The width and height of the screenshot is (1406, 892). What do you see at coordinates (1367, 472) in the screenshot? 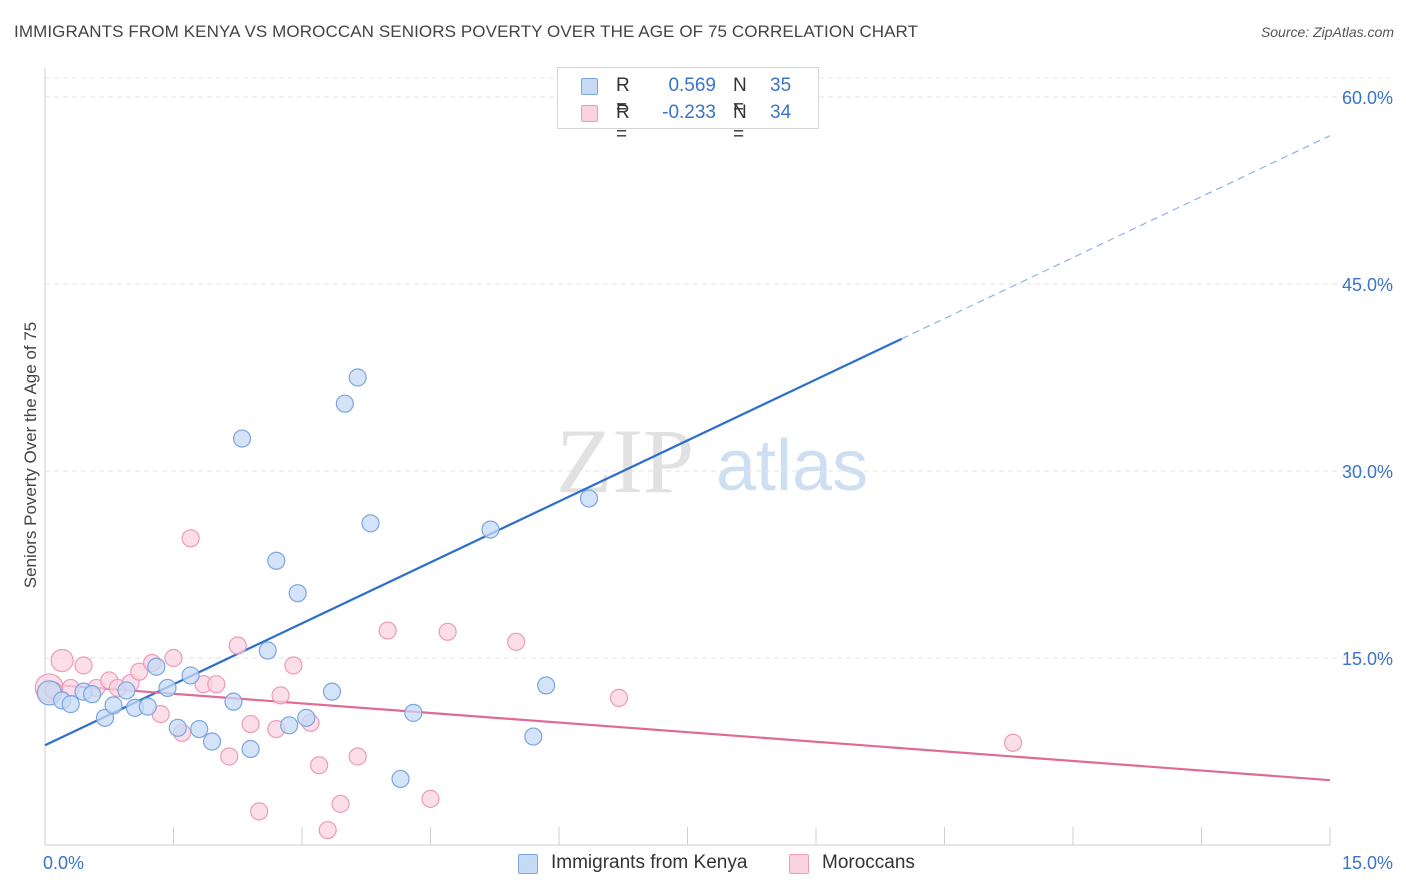
I see `y-tick-label: 30.0%` at bounding box center [1367, 472].